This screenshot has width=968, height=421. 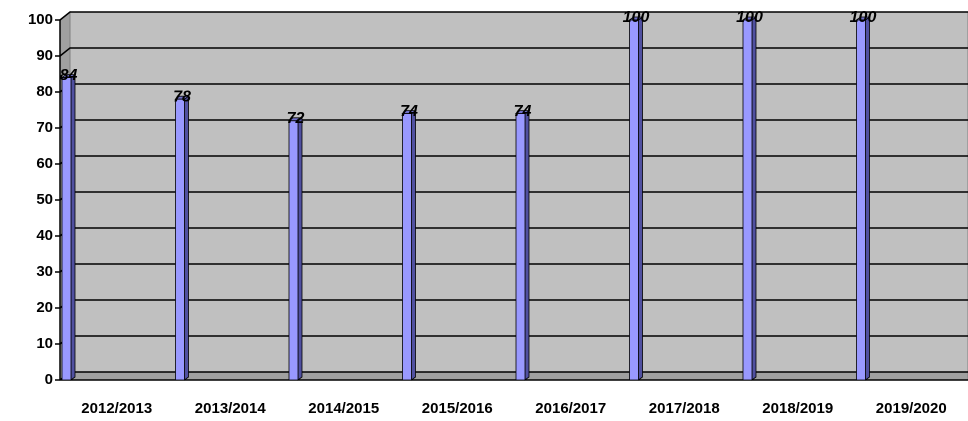 I want to click on y-tick-label: 40, so click(x=44, y=235).